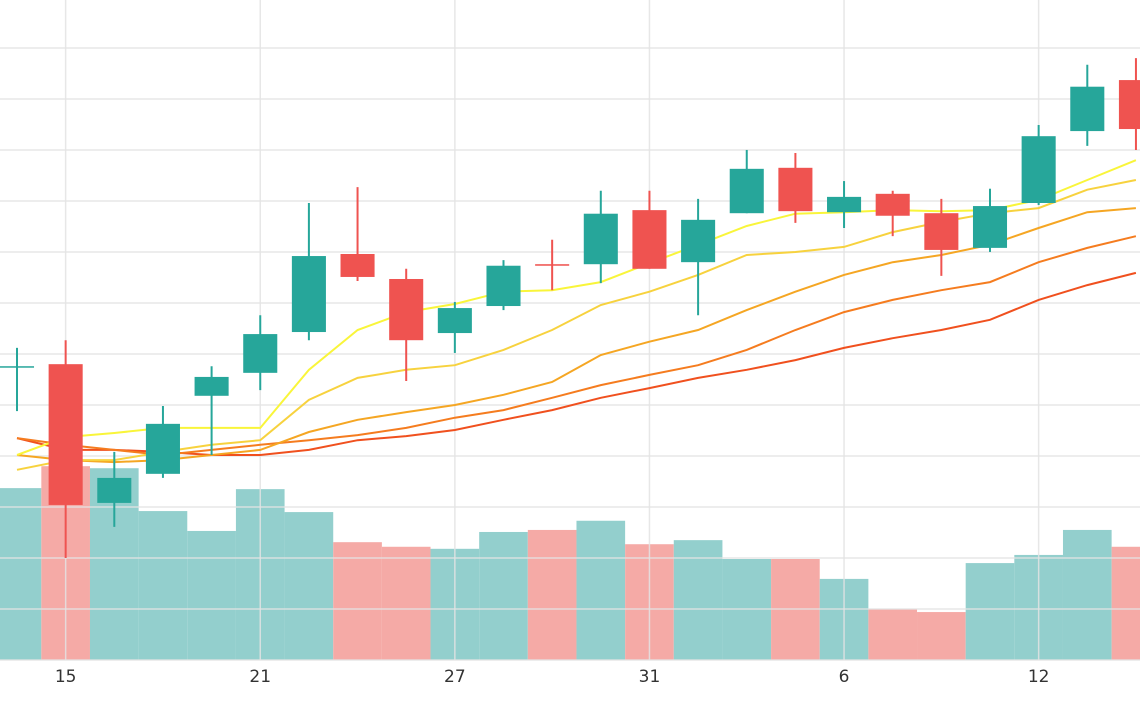 Image resolution: width=1140 pixels, height=710 pixels. What do you see at coordinates (260, 677) in the screenshot?
I see `x-tick-label: 21` at bounding box center [260, 677].